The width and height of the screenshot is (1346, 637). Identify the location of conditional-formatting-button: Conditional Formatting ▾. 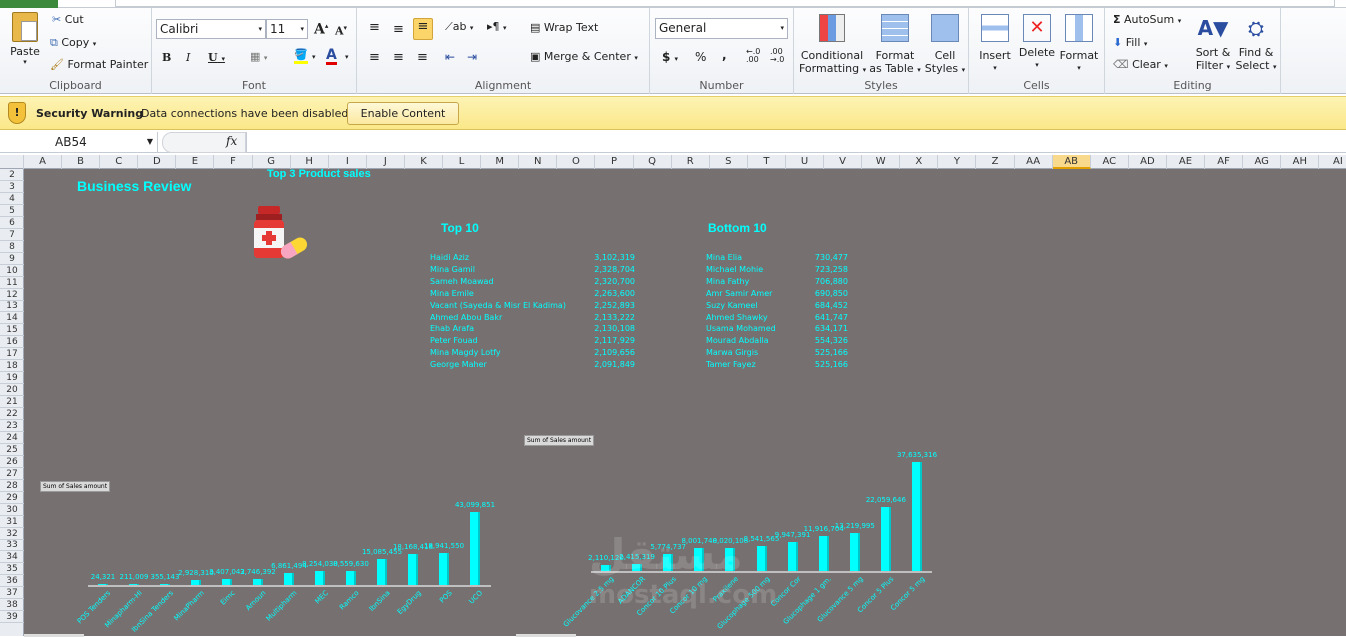
(832, 45).